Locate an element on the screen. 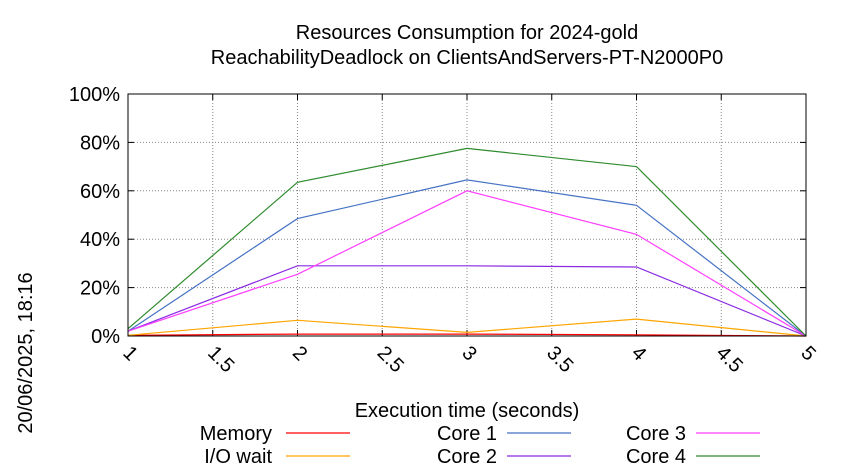 The height and width of the screenshot is (475, 850). x-tick-label: 1.5 is located at coordinates (220, 359).